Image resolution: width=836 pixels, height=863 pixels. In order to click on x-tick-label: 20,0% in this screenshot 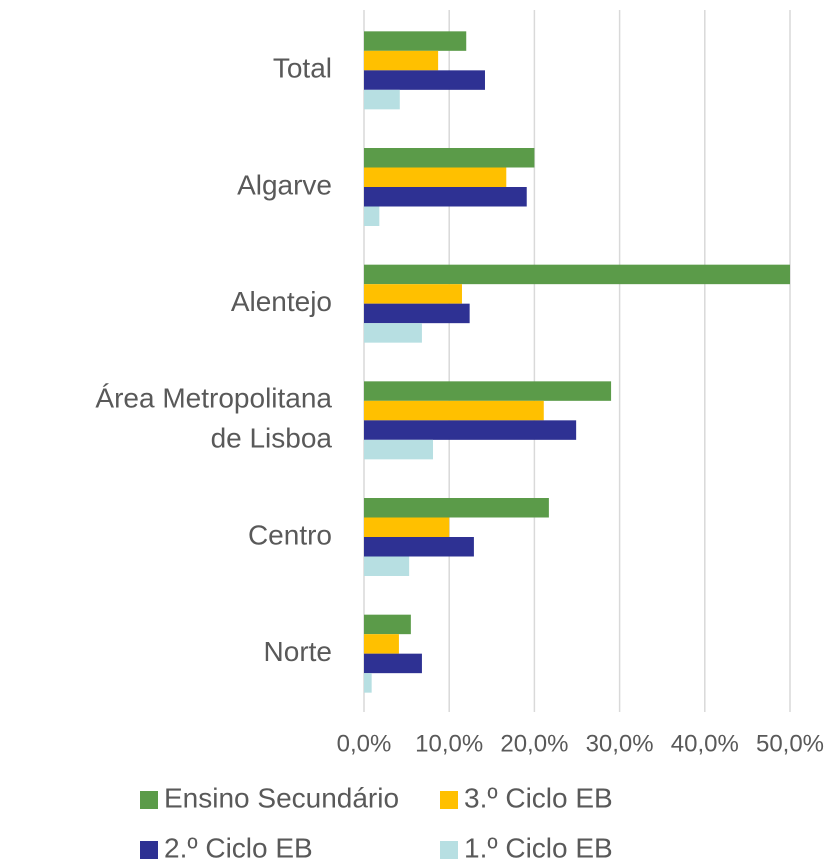, I will do `click(534, 743)`.